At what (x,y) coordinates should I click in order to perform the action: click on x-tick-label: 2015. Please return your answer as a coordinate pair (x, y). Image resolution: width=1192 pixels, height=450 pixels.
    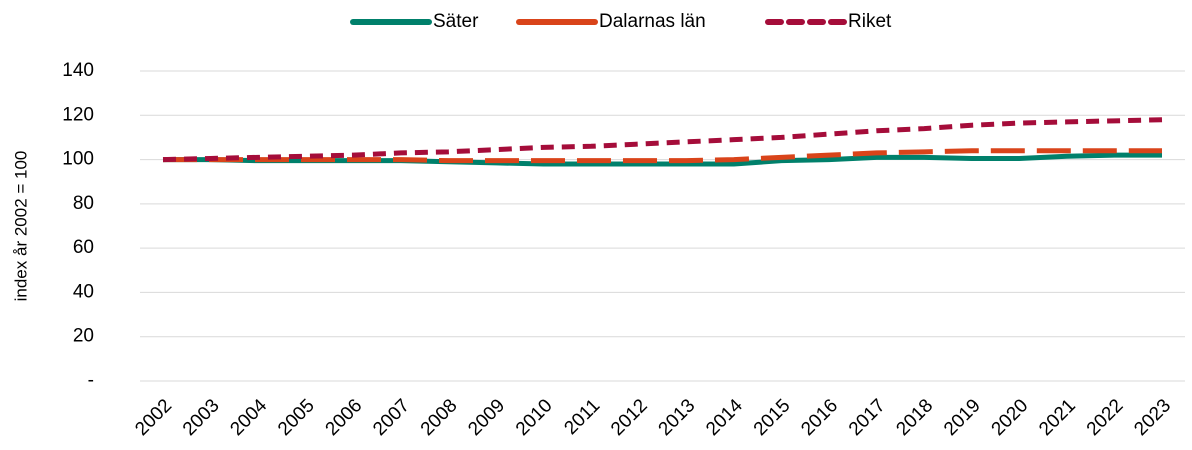
    Looking at the image, I should click on (772, 417).